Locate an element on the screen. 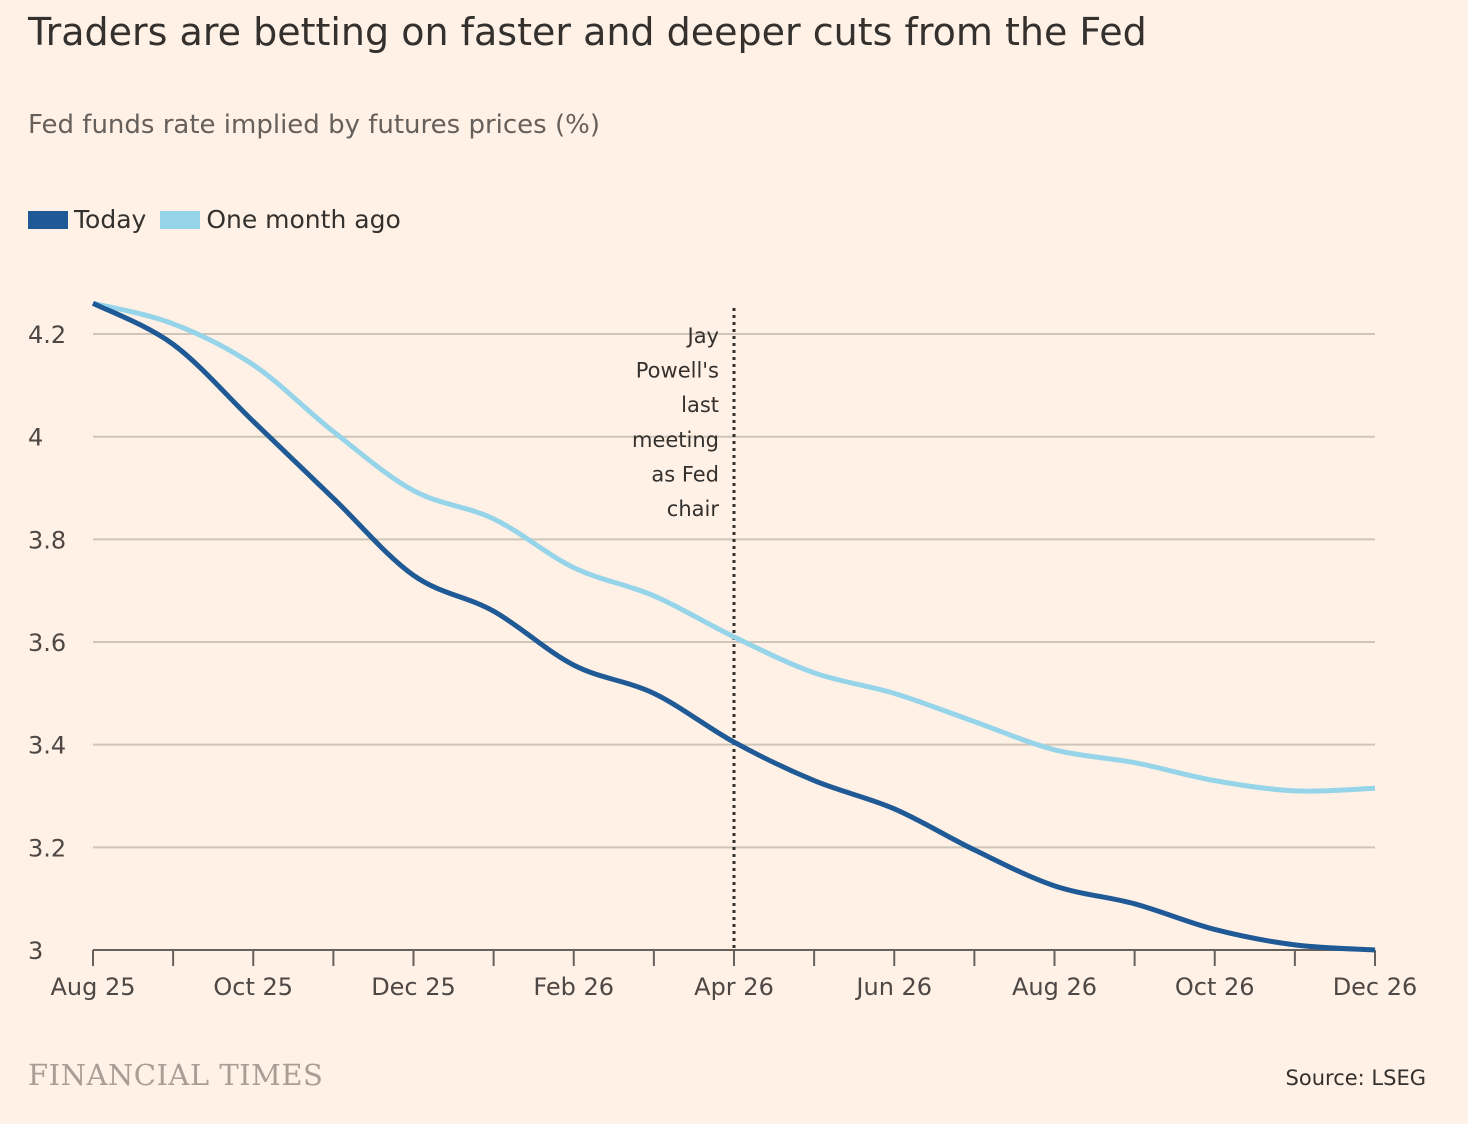 This screenshot has height=1124, width=1468. x-tick-label: Aug 26 is located at coordinates (1054, 987).